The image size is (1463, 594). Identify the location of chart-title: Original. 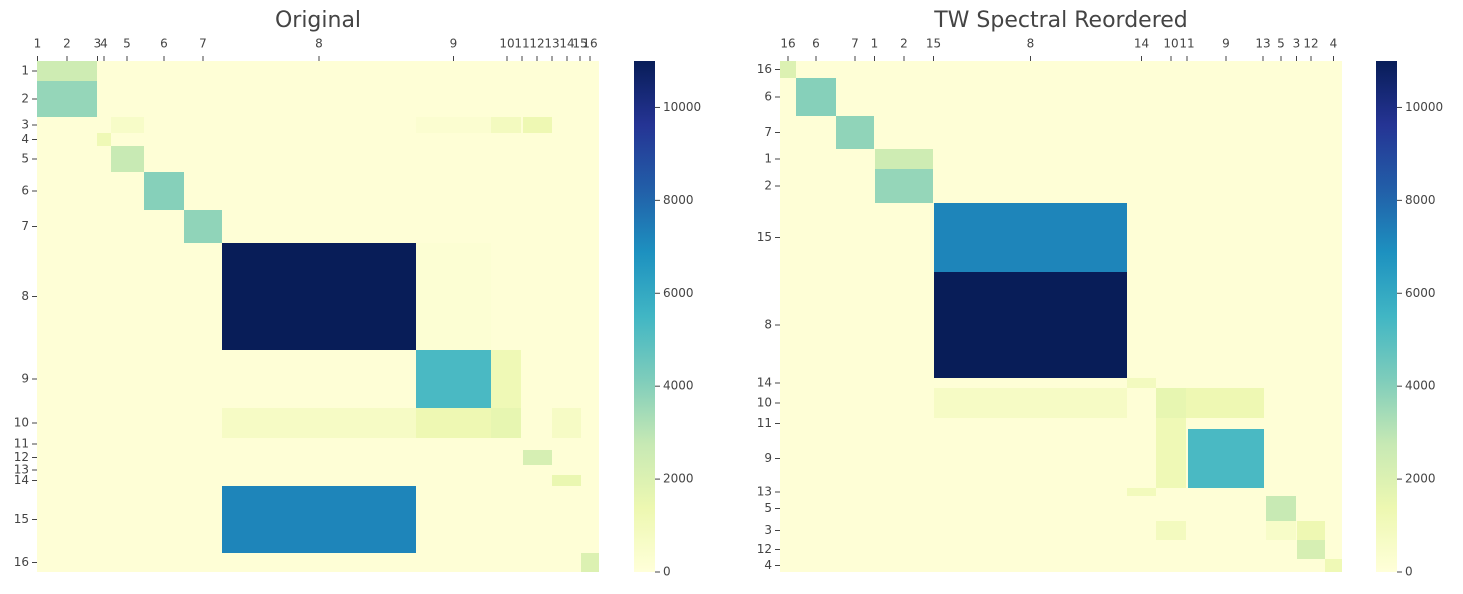
(318, 20).